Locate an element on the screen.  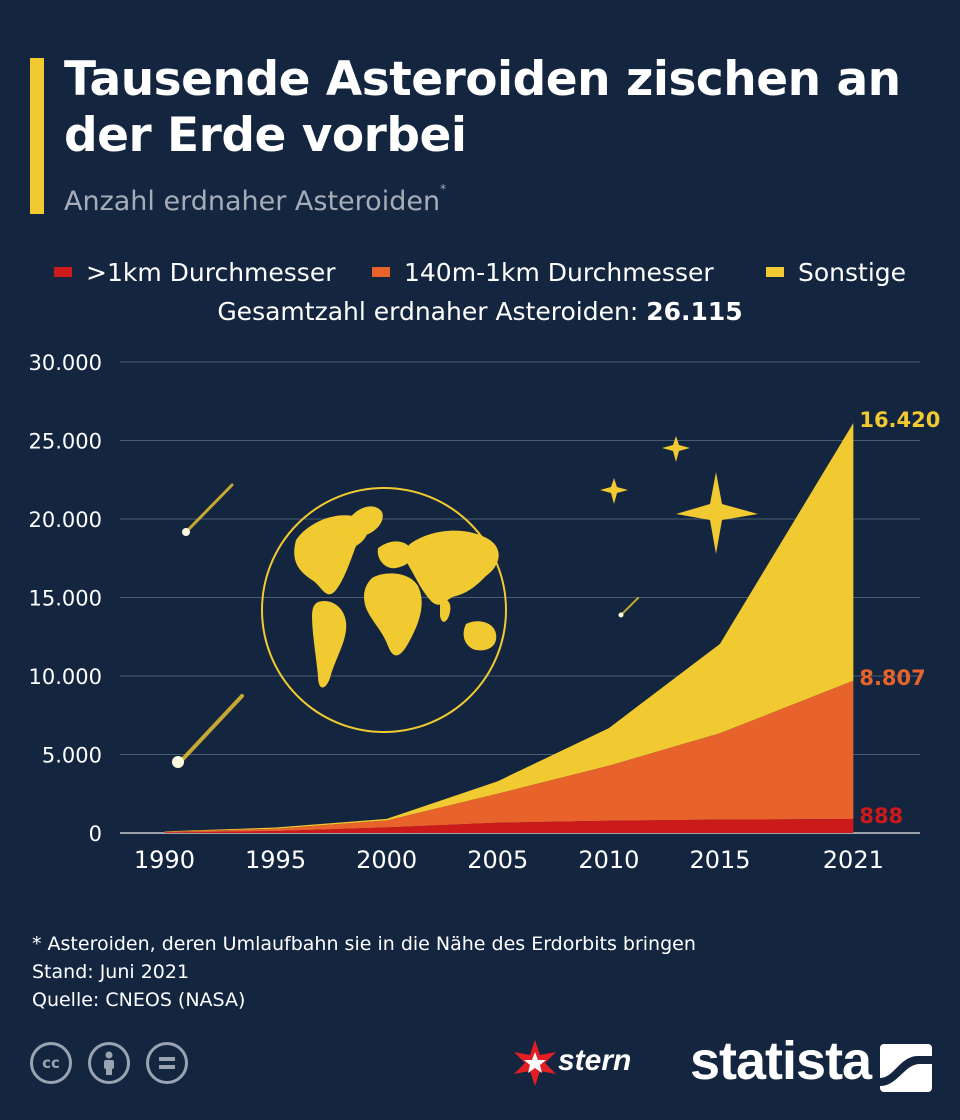
area-medium is located at coordinates (509, 756).